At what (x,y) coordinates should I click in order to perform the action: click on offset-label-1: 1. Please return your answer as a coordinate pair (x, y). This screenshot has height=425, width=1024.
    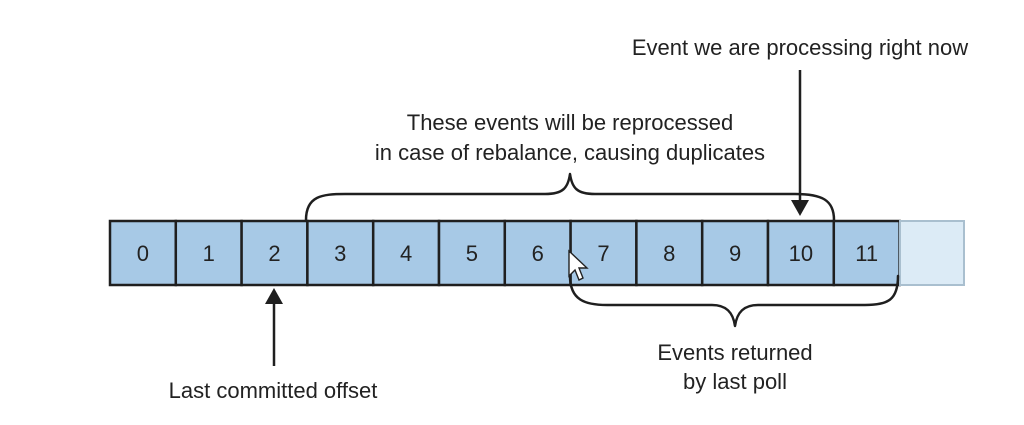
    Looking at the image, I should click on (209, 253).